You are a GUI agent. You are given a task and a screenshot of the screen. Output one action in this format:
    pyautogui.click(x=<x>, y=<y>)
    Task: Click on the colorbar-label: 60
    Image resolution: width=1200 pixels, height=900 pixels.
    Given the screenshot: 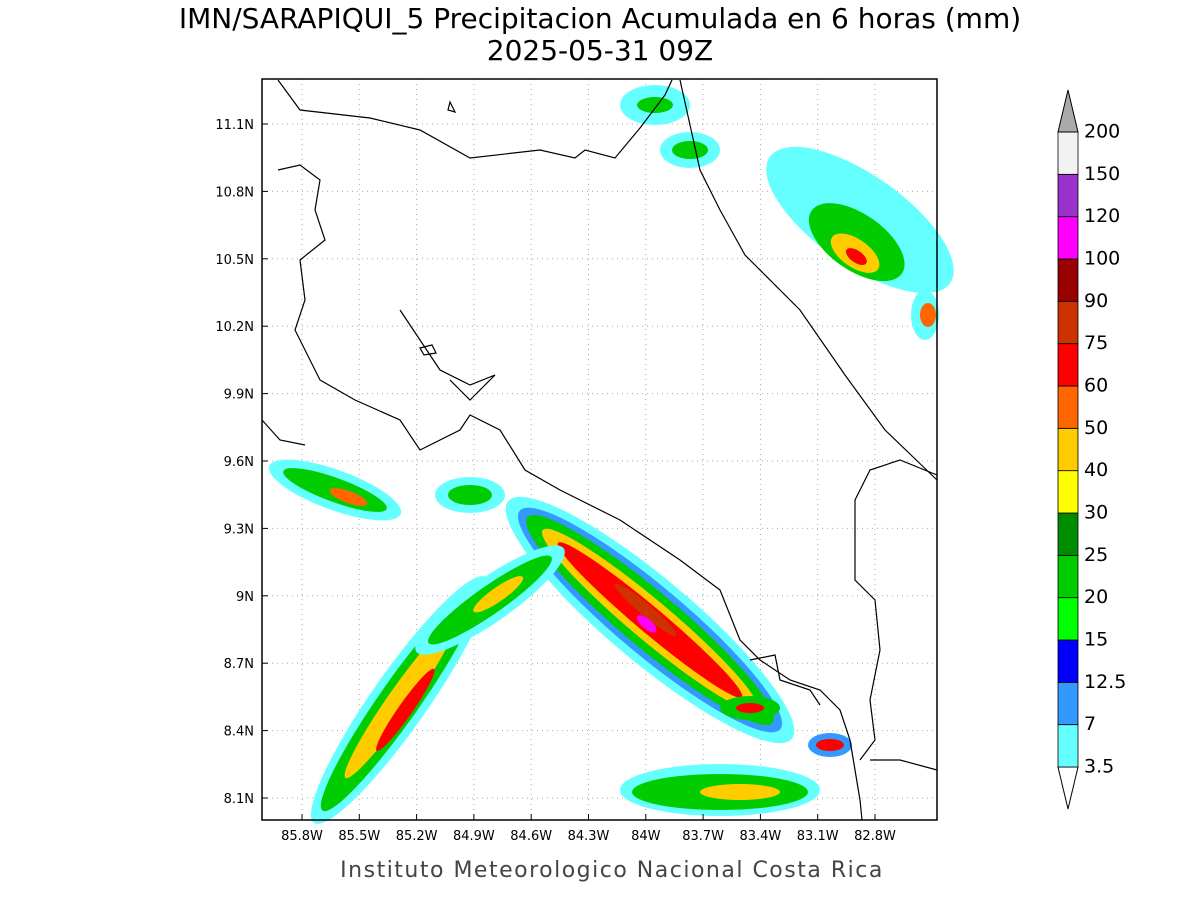 What is the action you would take?
    pyautogui.click(x=1096, y=386)
    